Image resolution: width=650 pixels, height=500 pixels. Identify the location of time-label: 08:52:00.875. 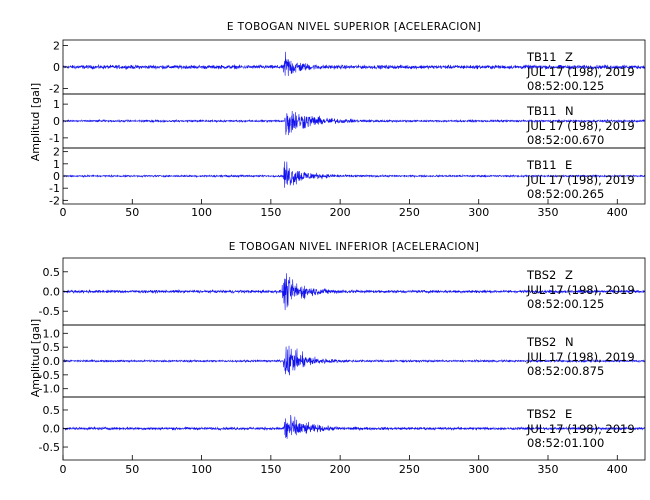
(565, 371).